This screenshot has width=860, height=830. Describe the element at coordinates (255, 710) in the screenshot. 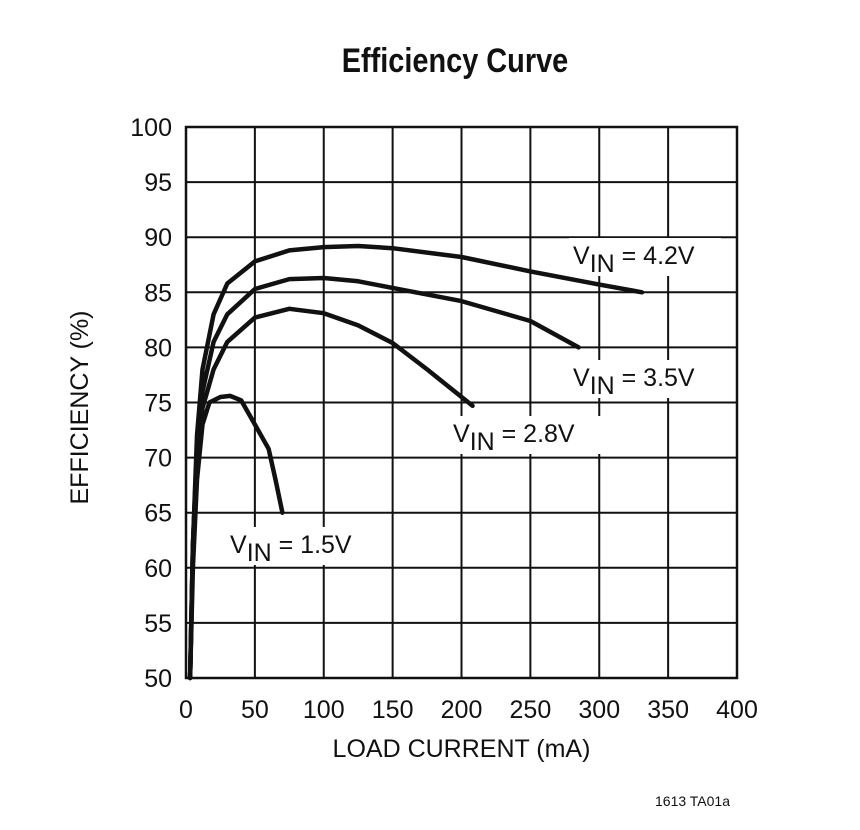

I see `x-tick-label: 50` at that location.